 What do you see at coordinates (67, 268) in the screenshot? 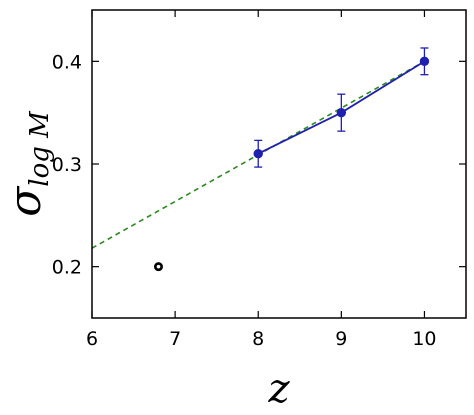
I see `y-tick-label: 0.2` at bounding box center [67, 268].